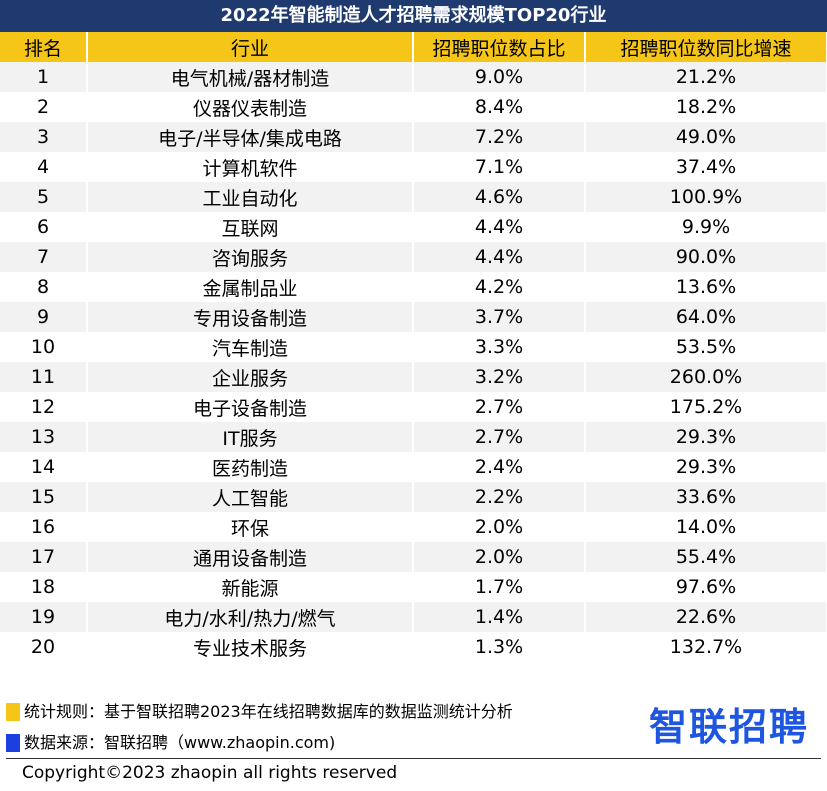 The height and width of the screenshot is (791, 827). I want to click on table-cell: 医药制造, so click(250, 467).